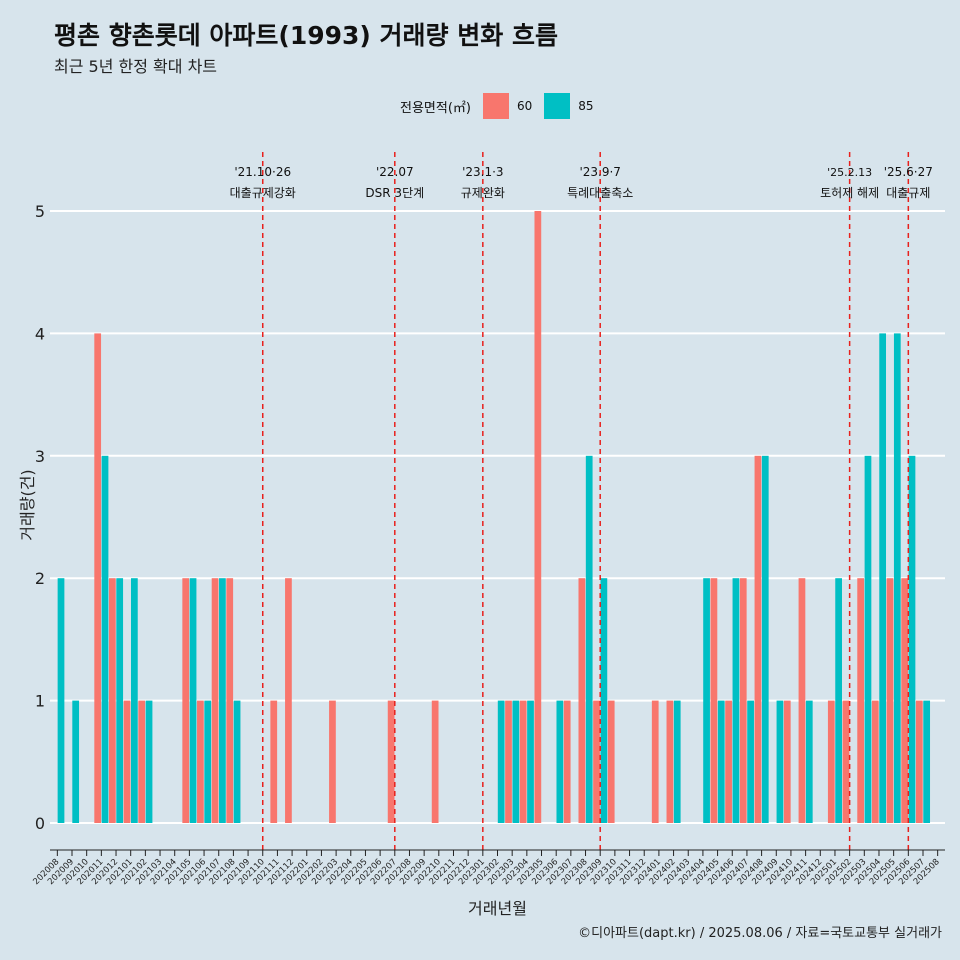 Image resolution: width=960 pixels, height=960 pixels. Describe the element at coordinates (524, 106) in the screenshot. I see `legend-label-60: 60` at that location.